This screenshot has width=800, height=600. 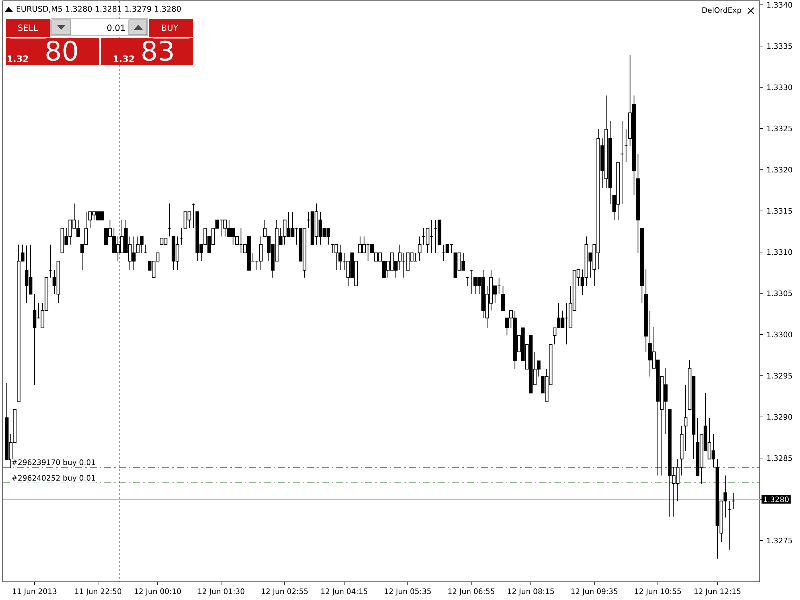 What do you see at coordinates (157, 51) in the screenshot?
I see `annotation: 83` at bounding box center [157, 51].